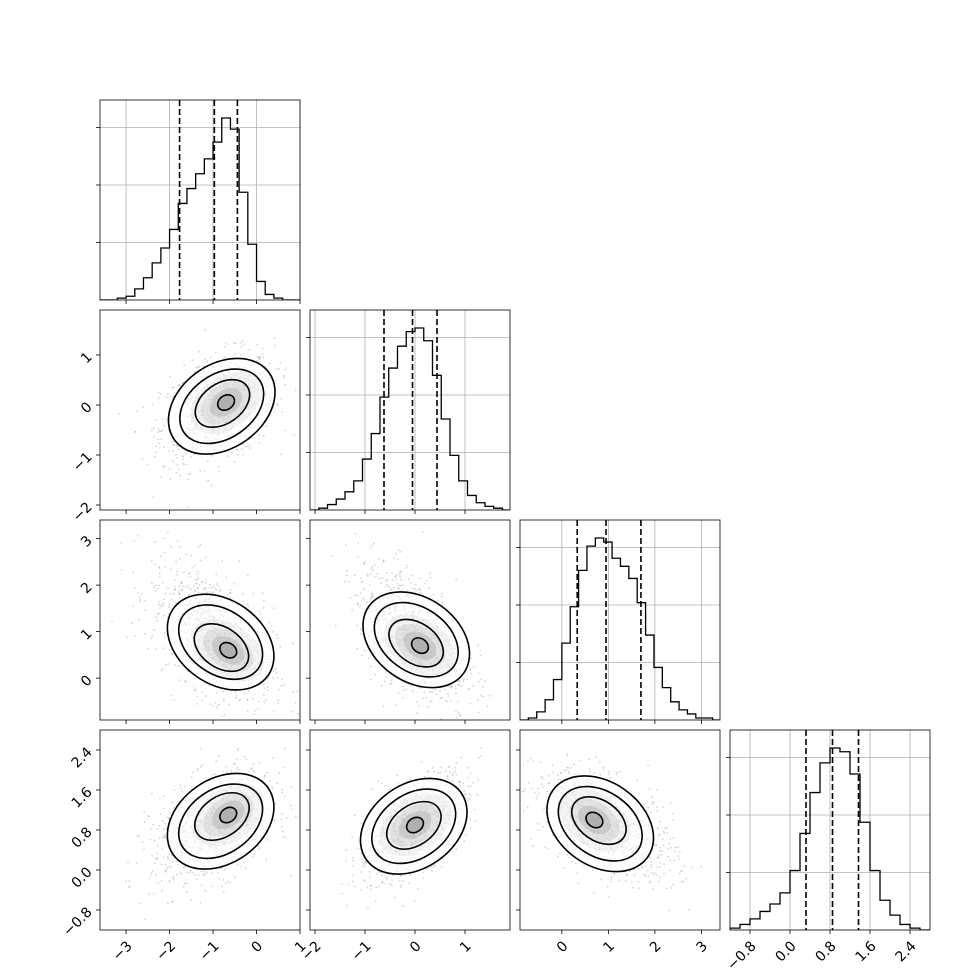 This screenshot has height=970, width=970. Describe the element at coordinates (866, 951) in the screenshot. I see `x-tick-label: 1.6` at that location.